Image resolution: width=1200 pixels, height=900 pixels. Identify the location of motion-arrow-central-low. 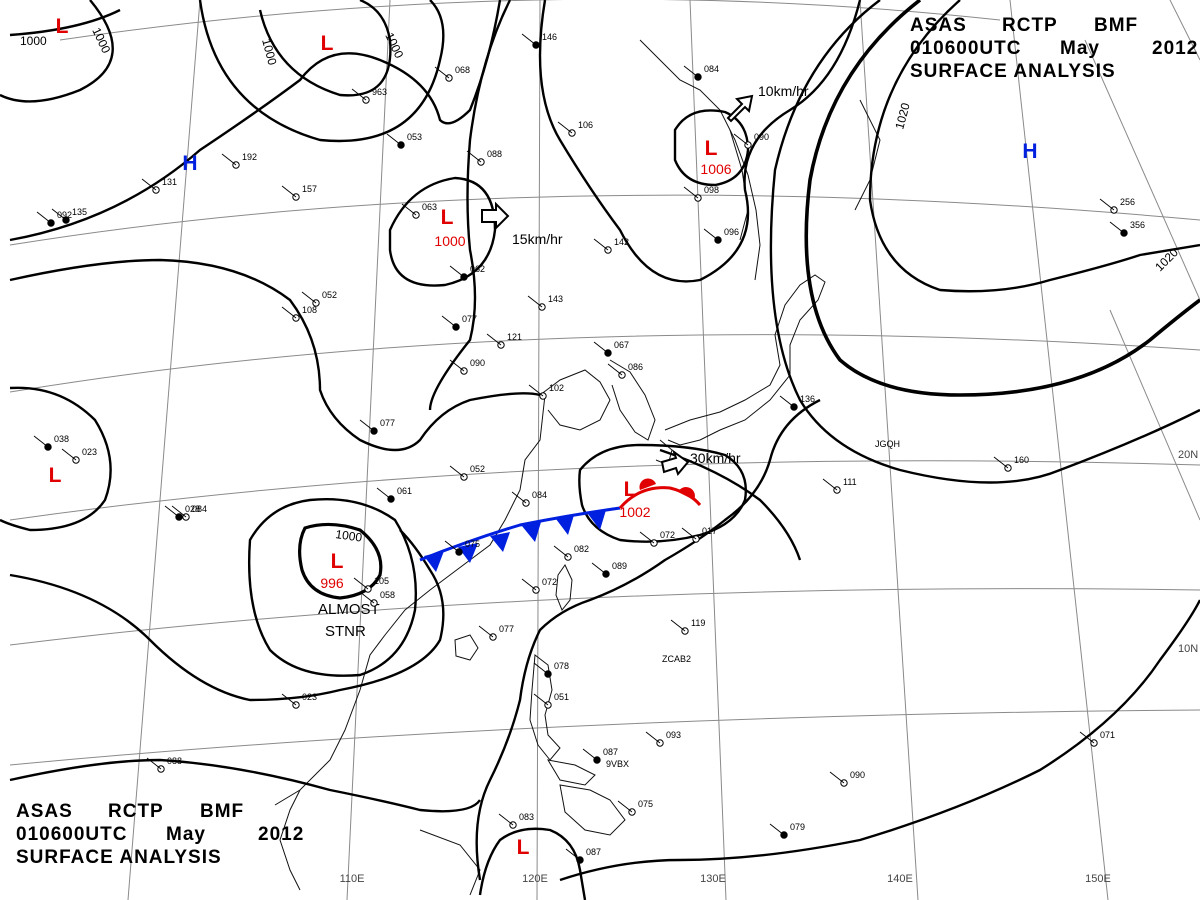
(495, 216).